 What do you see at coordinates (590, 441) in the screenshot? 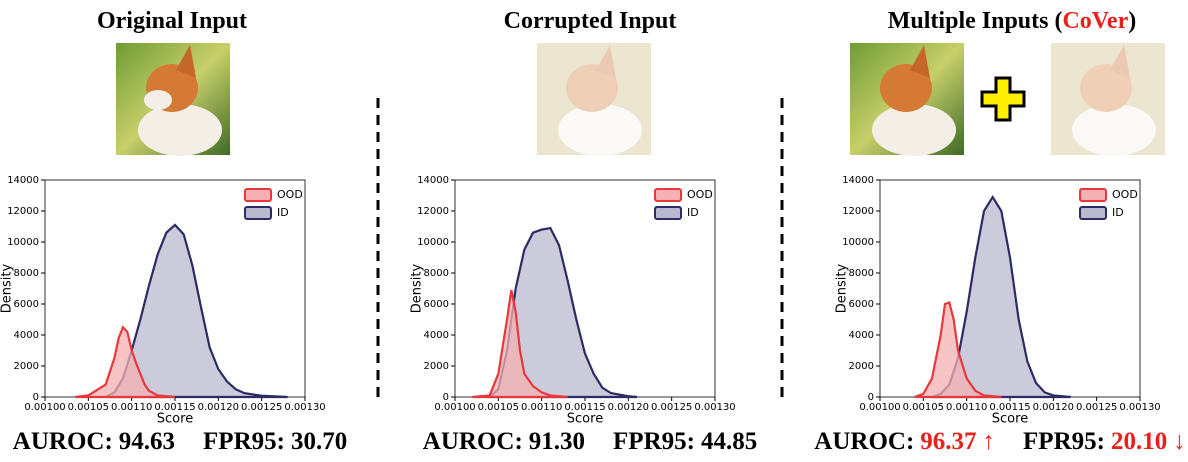
I see `metrics: AUROC: 91.30 FPR95: 44.85` at bounding box center [590, 441].